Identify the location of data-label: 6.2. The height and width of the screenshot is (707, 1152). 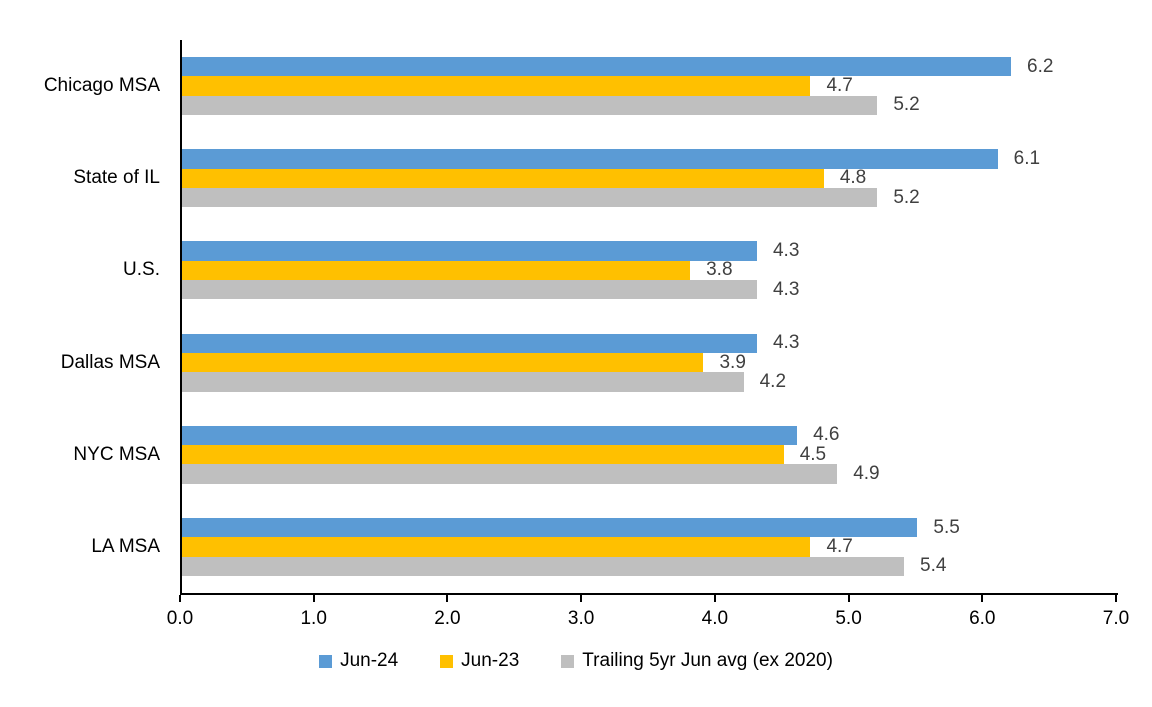
(1040, 66).